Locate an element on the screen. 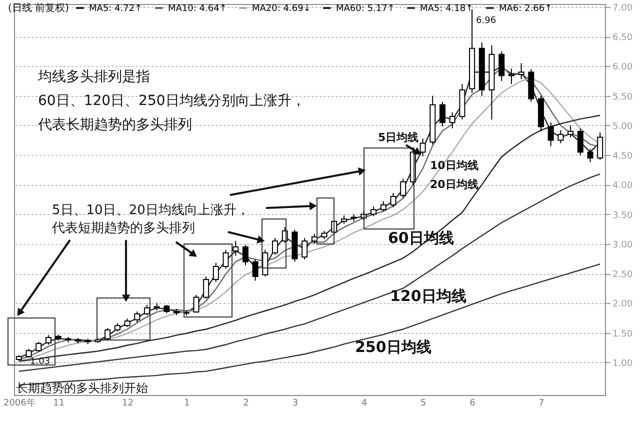 The image size is (640, 439). y-tick-label: 2.50 is located at coordinates (622, 275).